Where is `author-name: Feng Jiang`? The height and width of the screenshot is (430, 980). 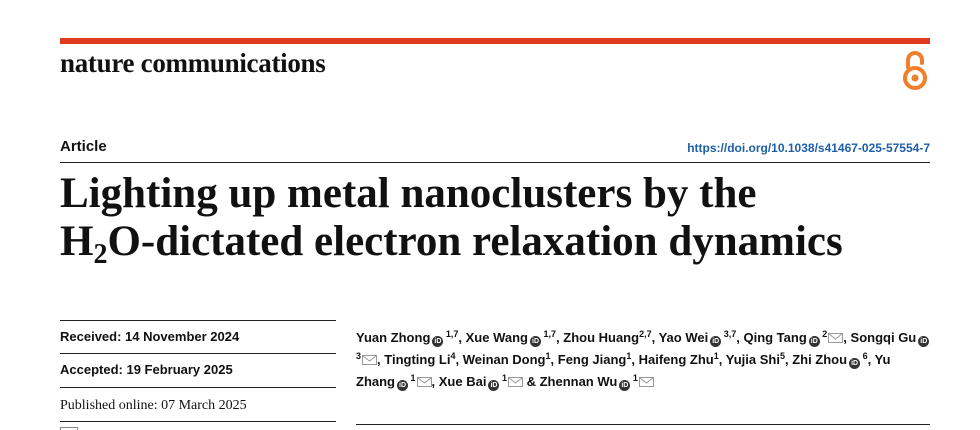 author-name: Feng Jiang is located at coordinates (592, 359).